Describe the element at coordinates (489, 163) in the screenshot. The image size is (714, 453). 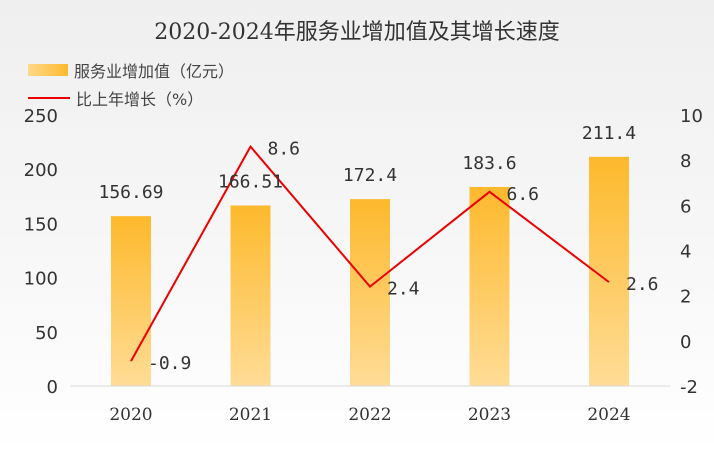
I see `bar-data-label: 183.6` at that location.